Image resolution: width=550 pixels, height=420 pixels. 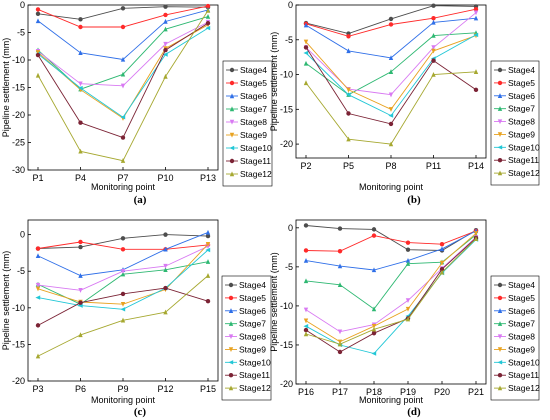 I want to click on y-tick-label: -20, so click(x=286, y=384).